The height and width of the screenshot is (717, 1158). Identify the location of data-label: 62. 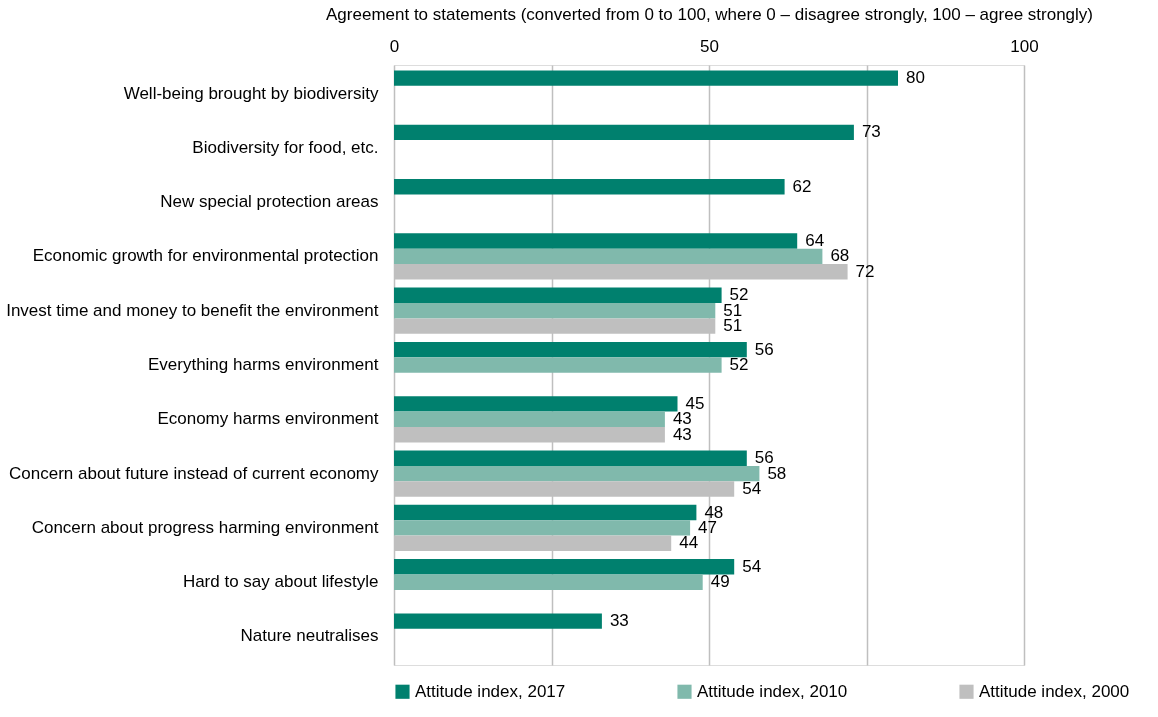
(802, 186).